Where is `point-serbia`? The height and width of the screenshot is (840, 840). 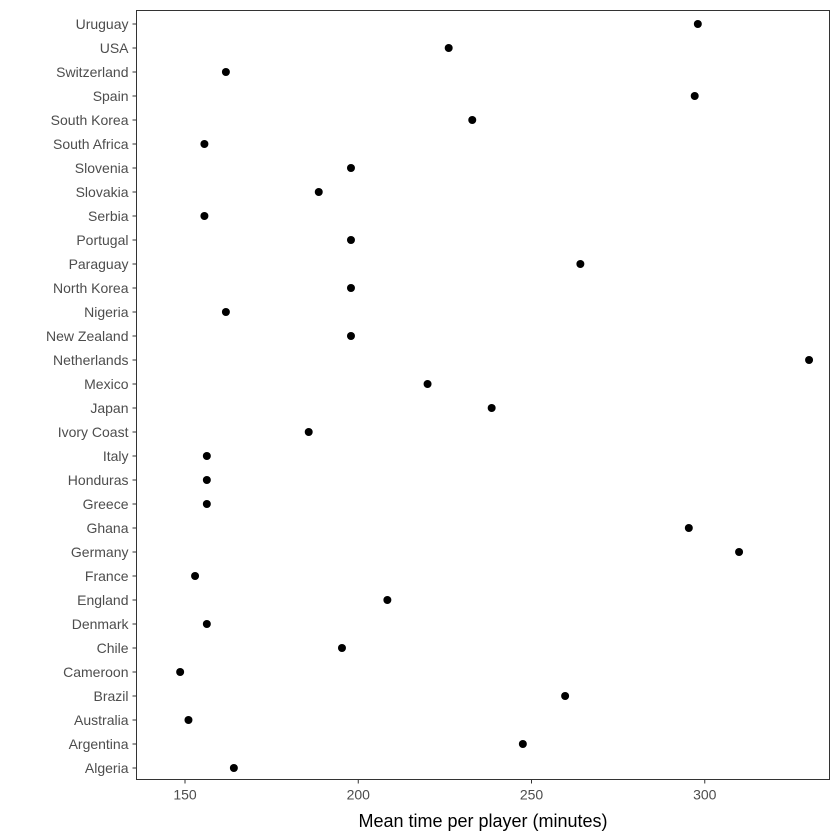 point-serbia is located at coordinates (204, 216).